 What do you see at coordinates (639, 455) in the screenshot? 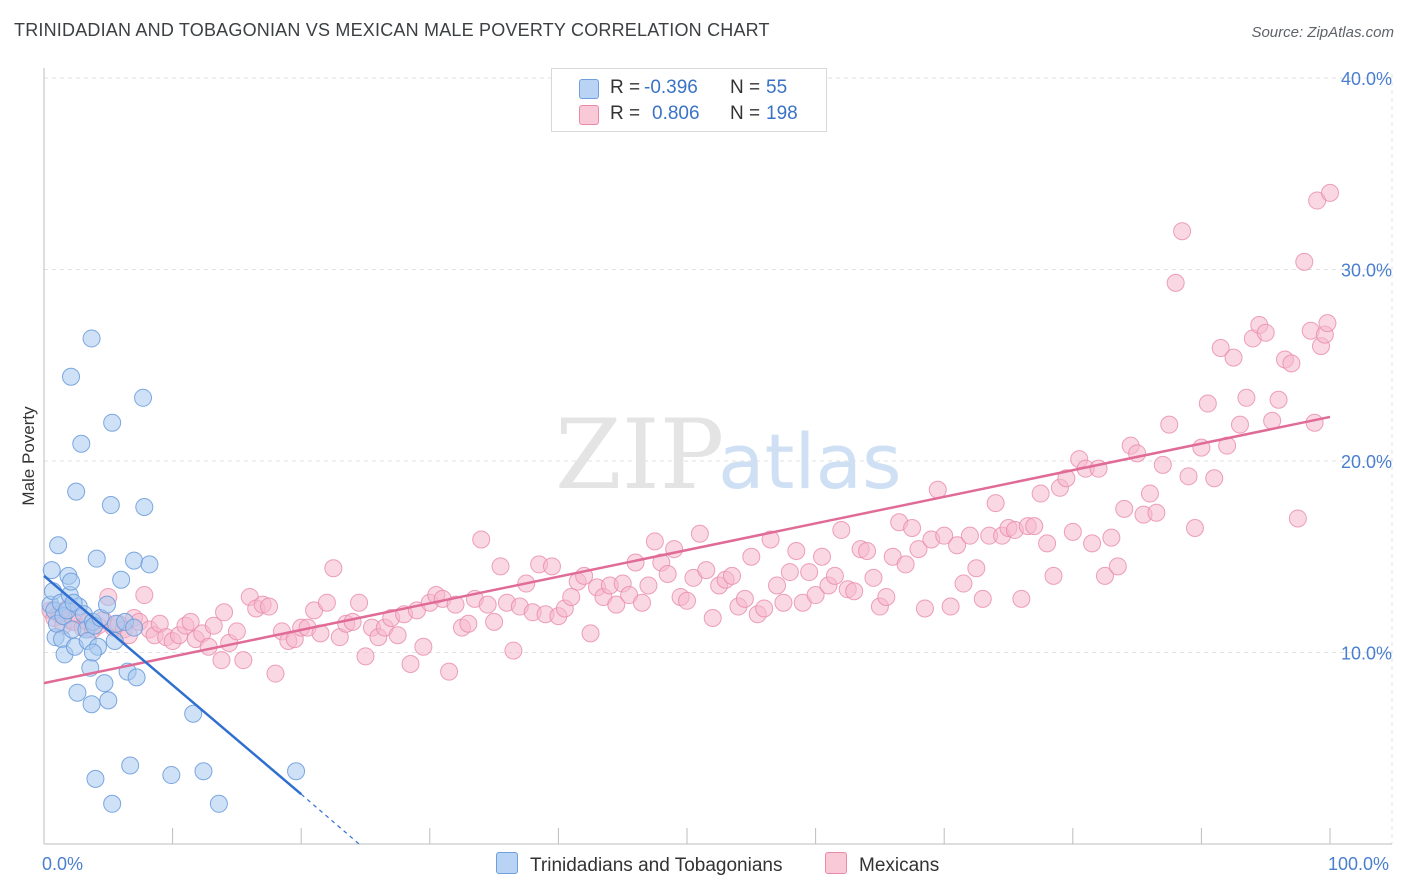
I see `watermark-zip: ZIP` at bounding box center [639, 455].